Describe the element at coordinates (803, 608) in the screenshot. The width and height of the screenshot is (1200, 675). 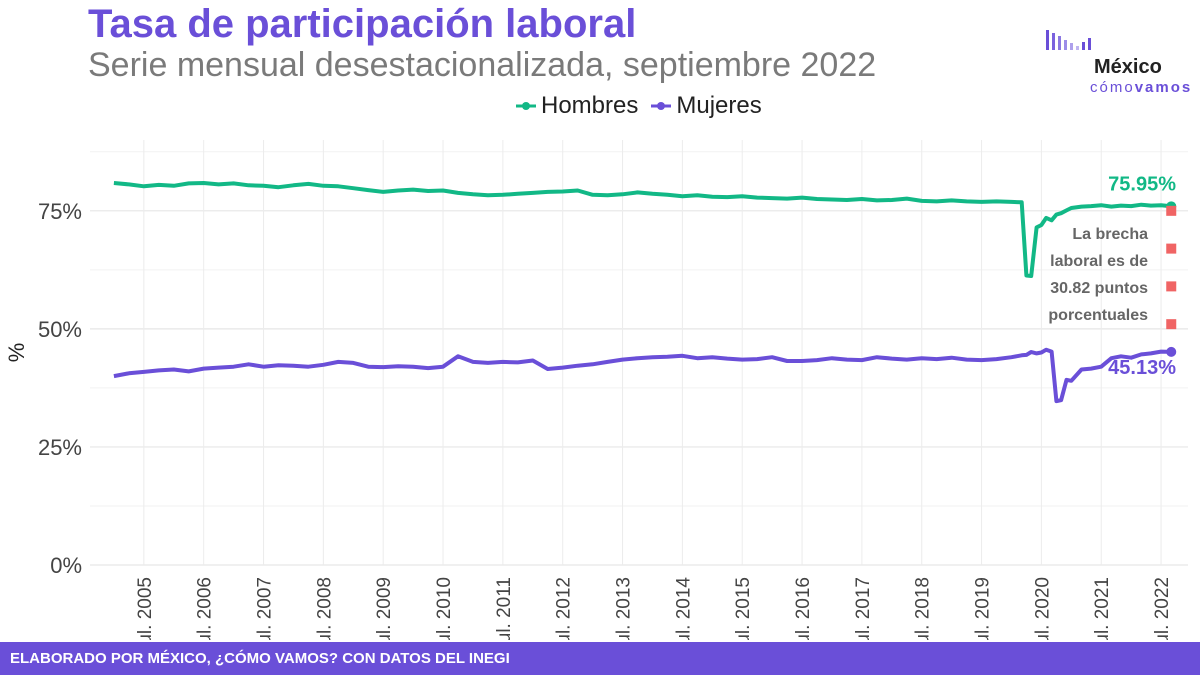
I see `x-tick-label: jul. 2016` at that location.